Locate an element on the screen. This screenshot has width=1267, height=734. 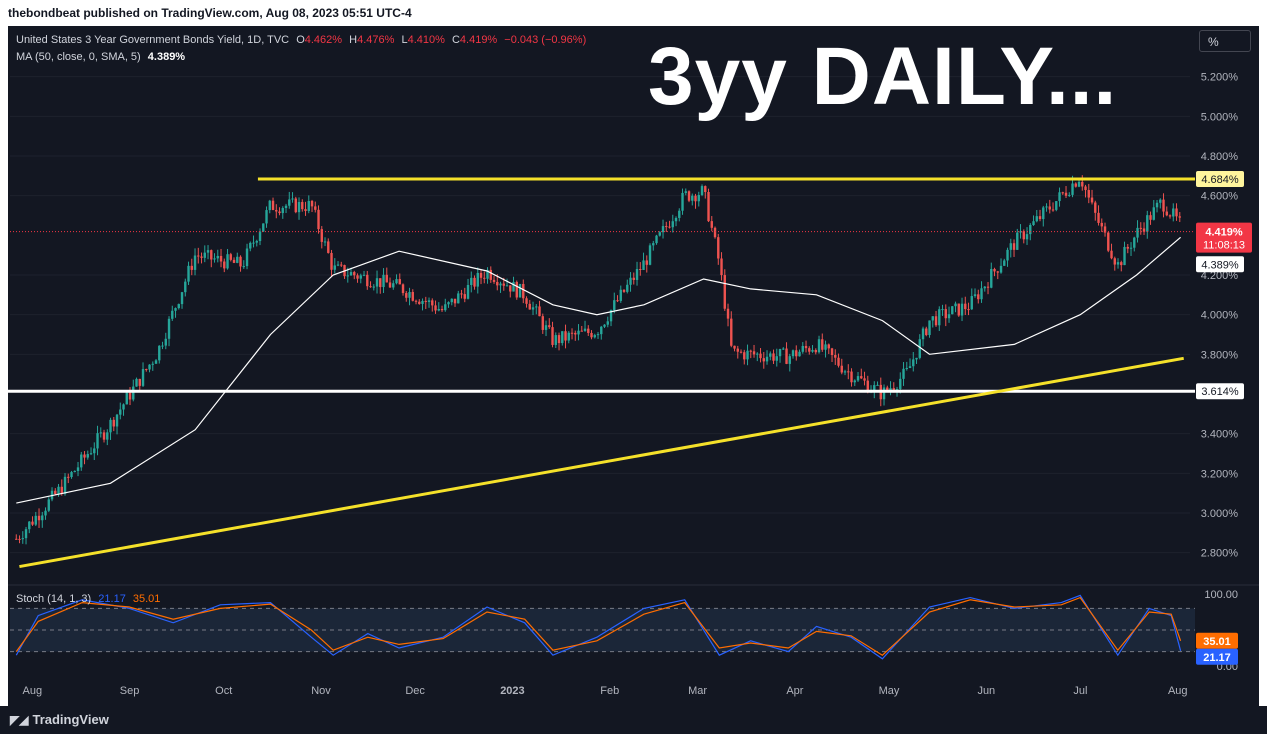
tradingview-logo: ◤◢ TradingView is located at coordinates (59, 719).